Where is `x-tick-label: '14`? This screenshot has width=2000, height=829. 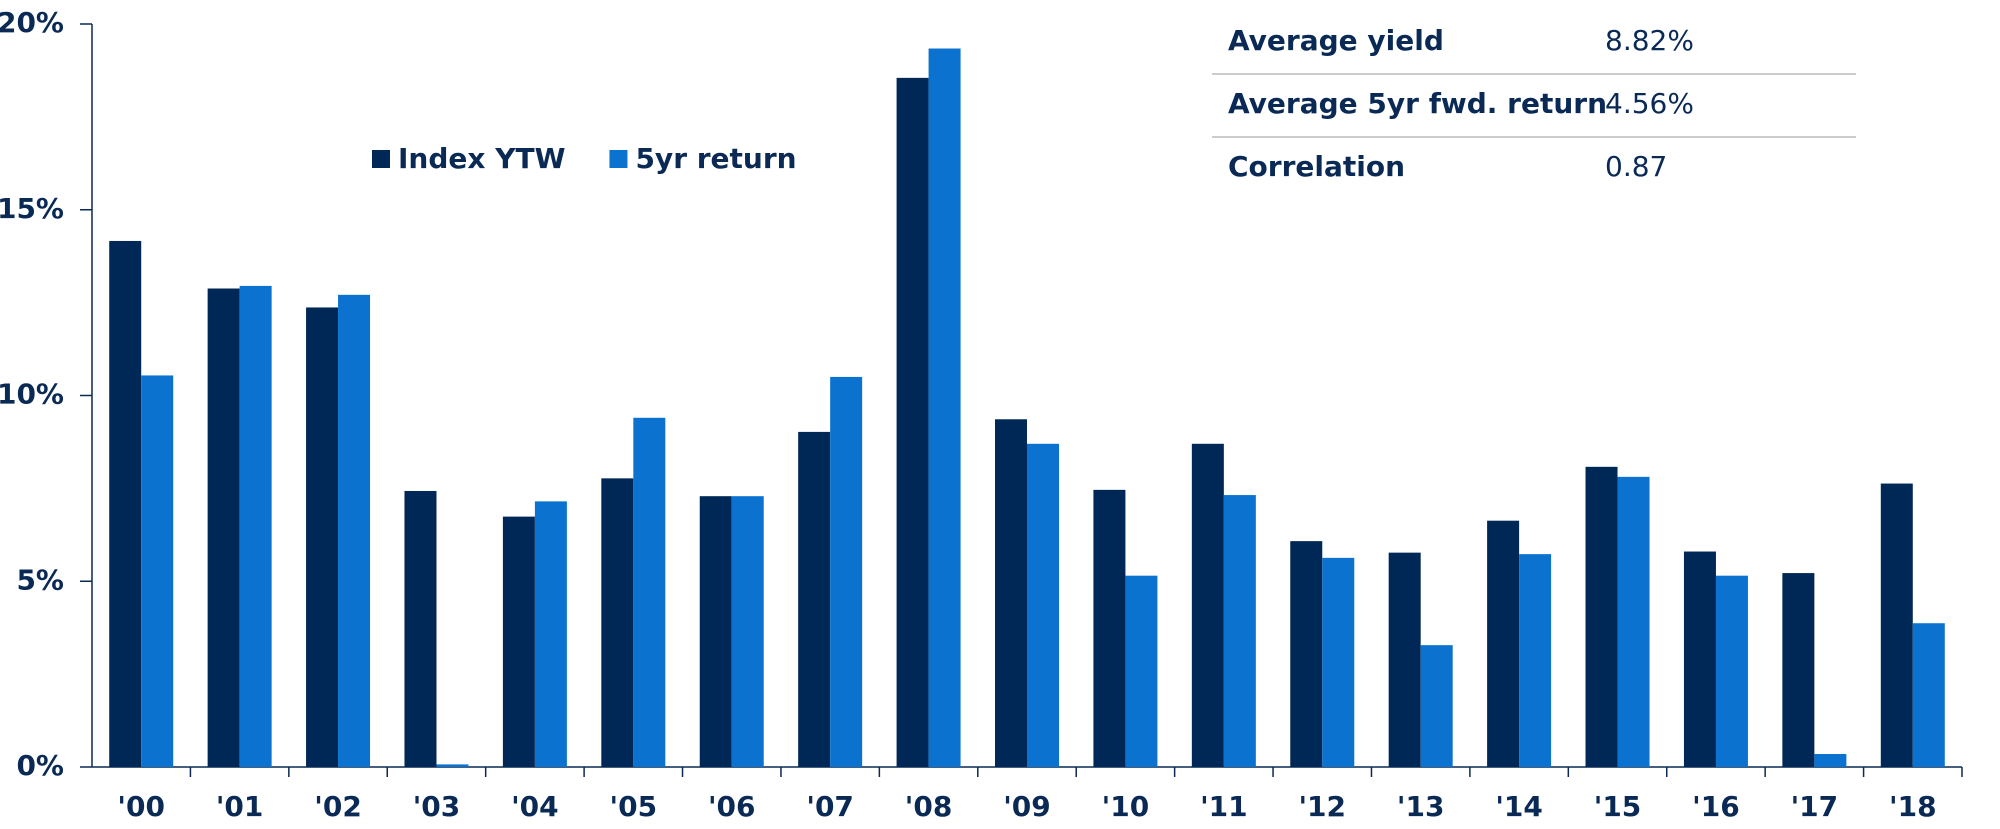
x-tick-label: '14 is located at coordinates (1519, 806).